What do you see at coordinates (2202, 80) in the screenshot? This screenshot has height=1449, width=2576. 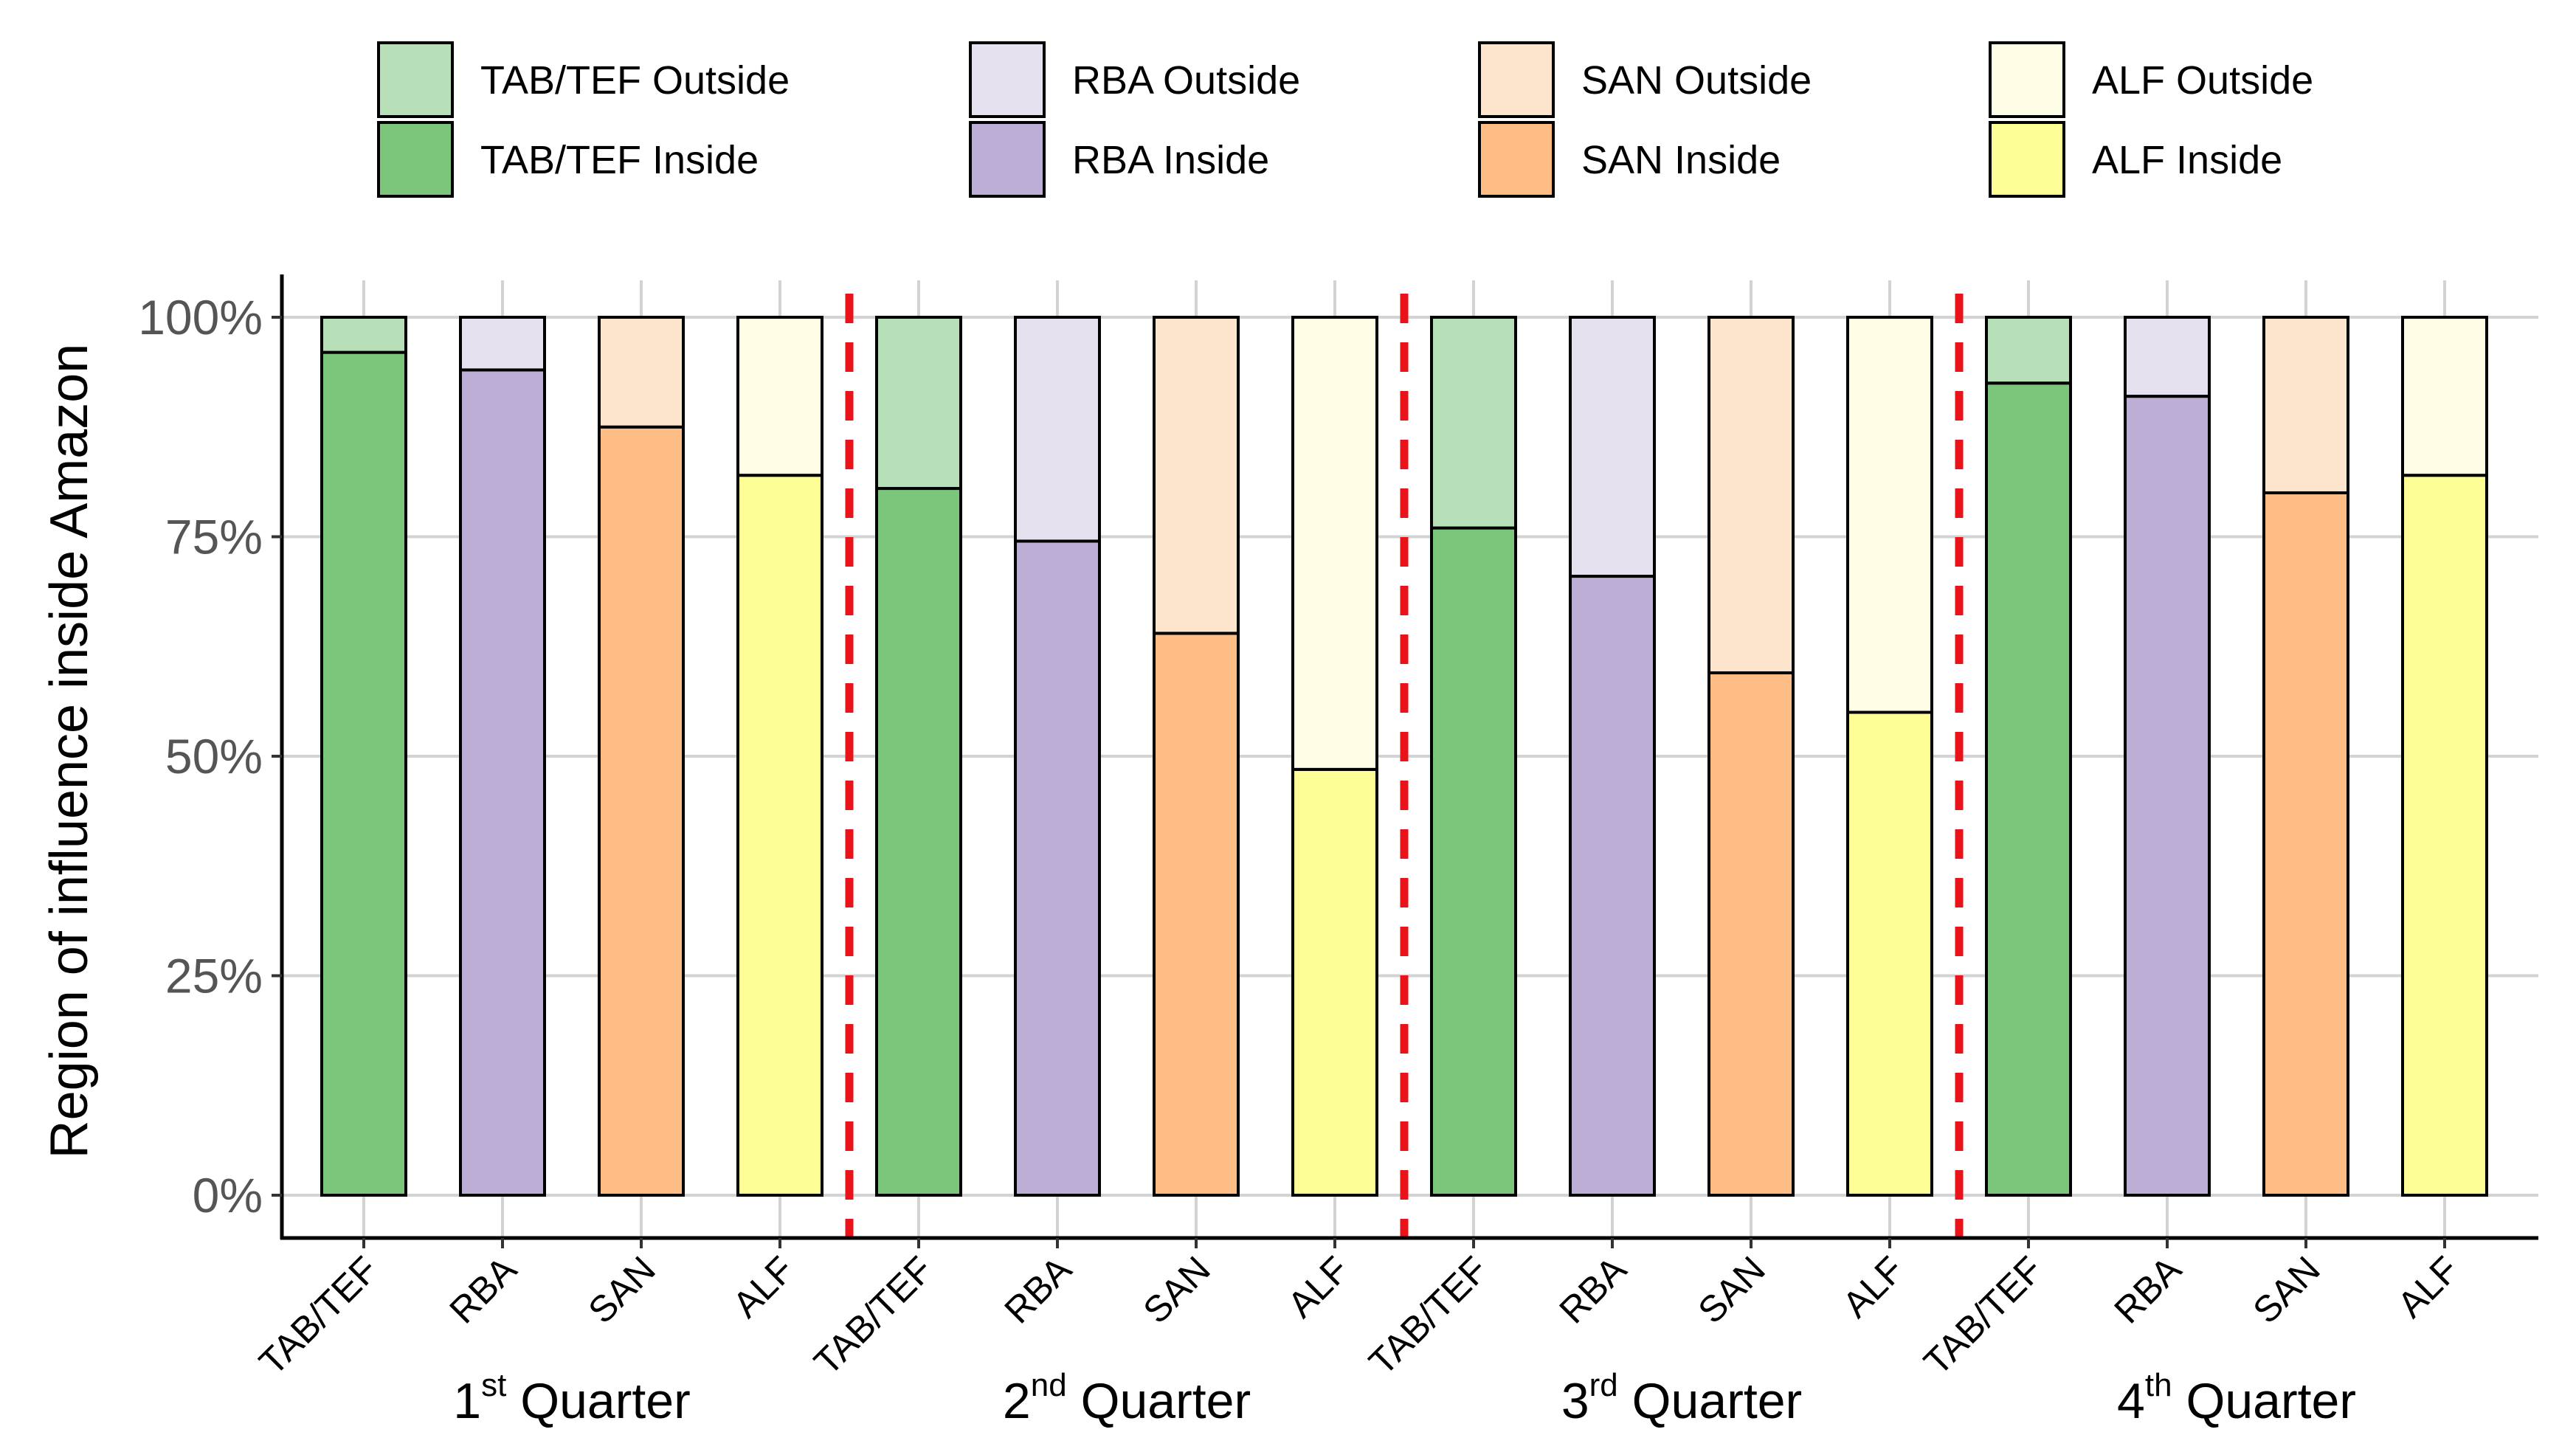 I see `legend-label: ALF Outside` at bounding box center [2202, 80].